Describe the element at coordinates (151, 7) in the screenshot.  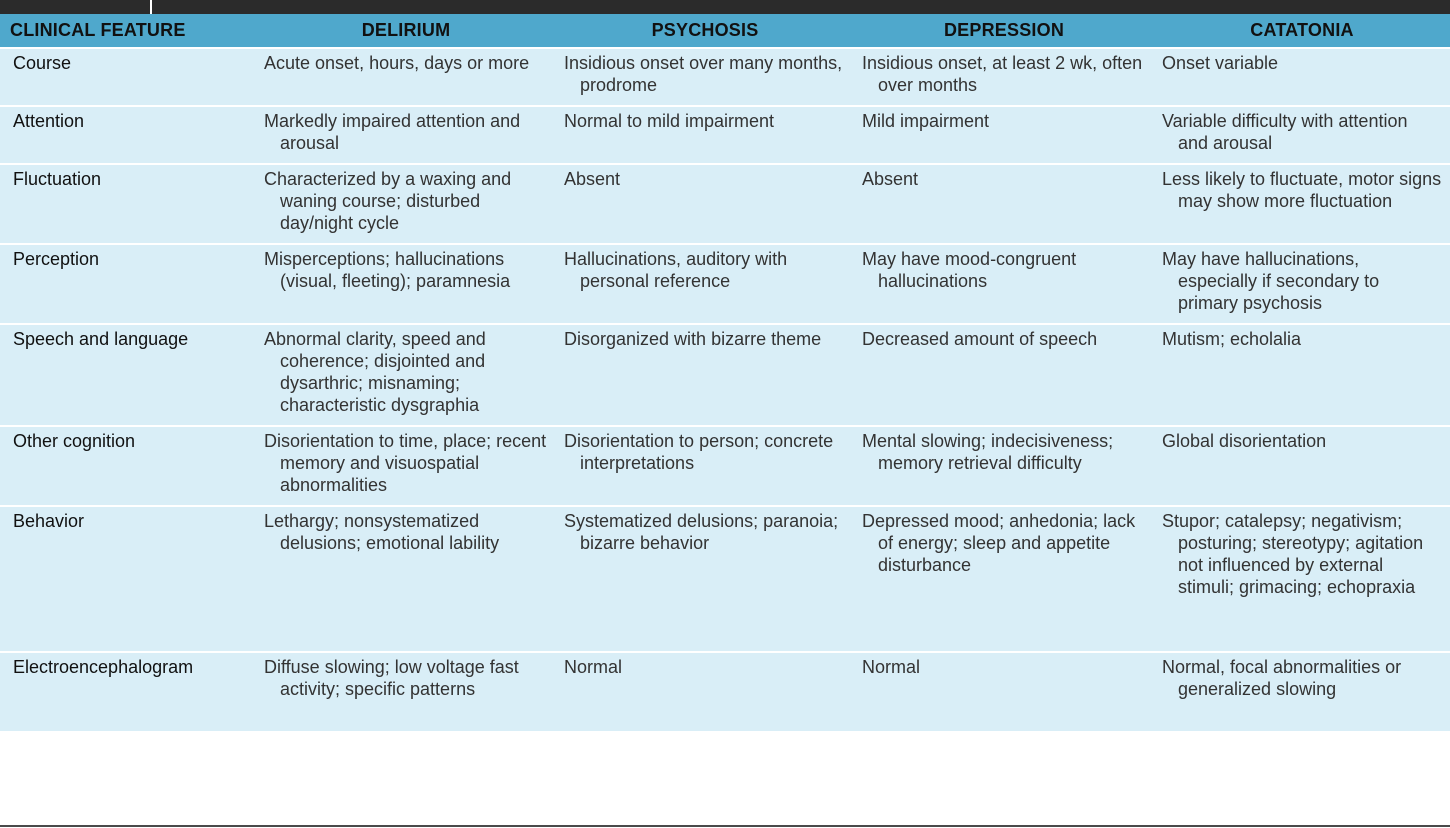
I see `top-rule-notch` at that location.